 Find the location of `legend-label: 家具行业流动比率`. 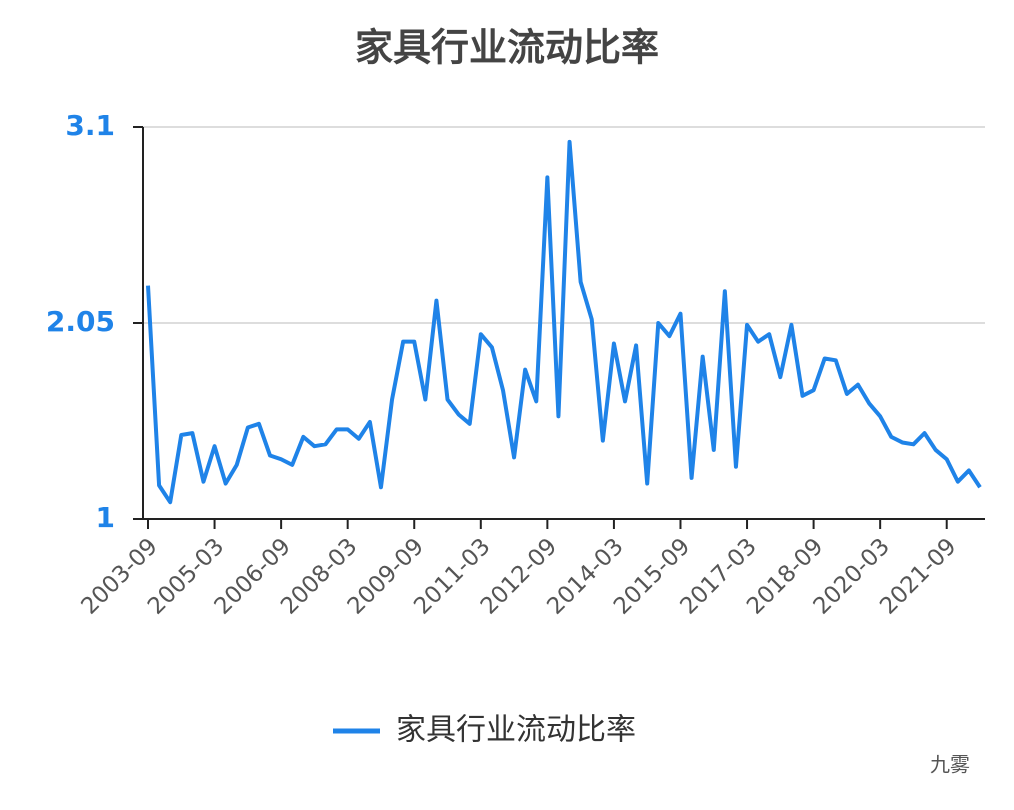

legend-label: 家具行业流动比率 is located at coordinates (516, 730).